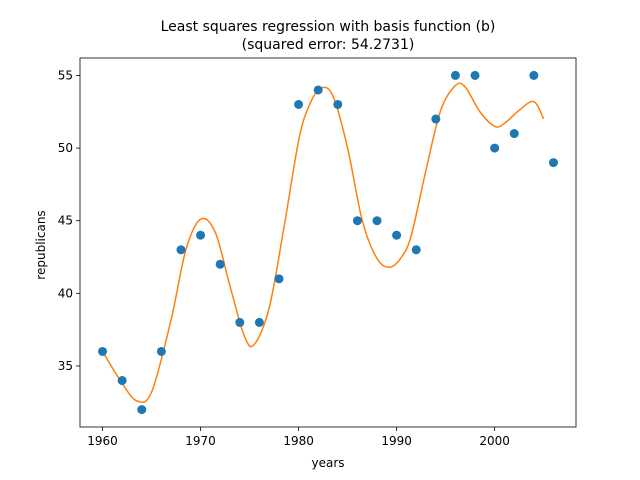  I want to click on x-tick-label: 1970, so click(200, 441).